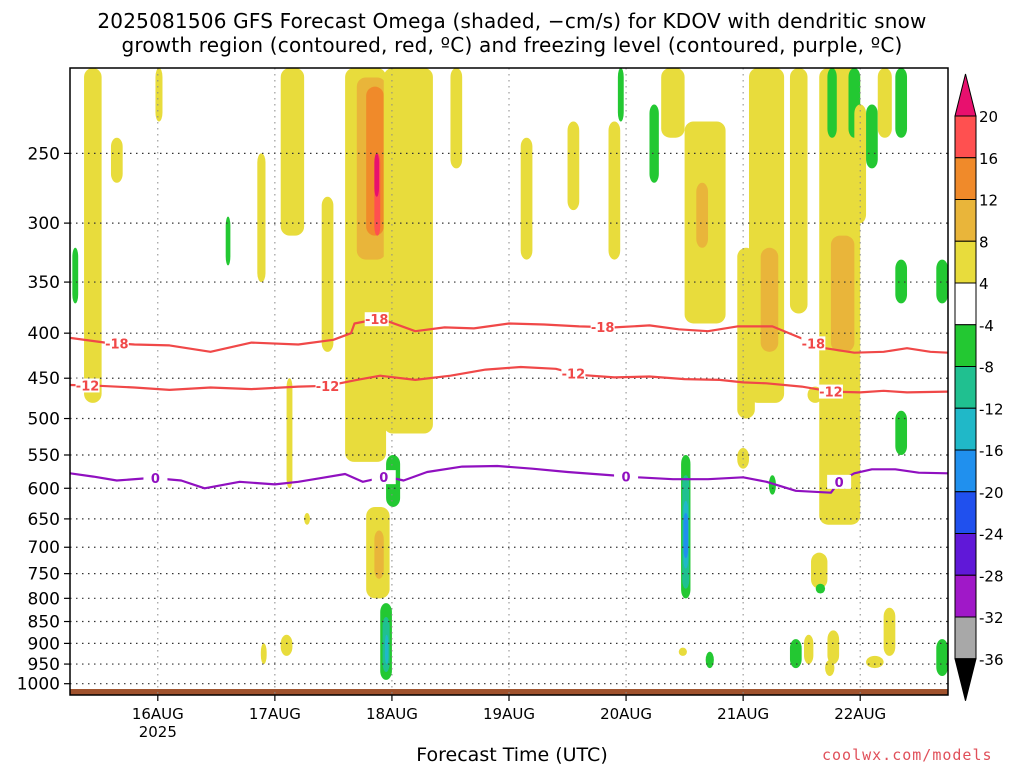 This screenshot has height=768, width=1024. Describe the element at coordinates (44, 224) in the screenshot. I see `y-tick-label: 300` at that location.